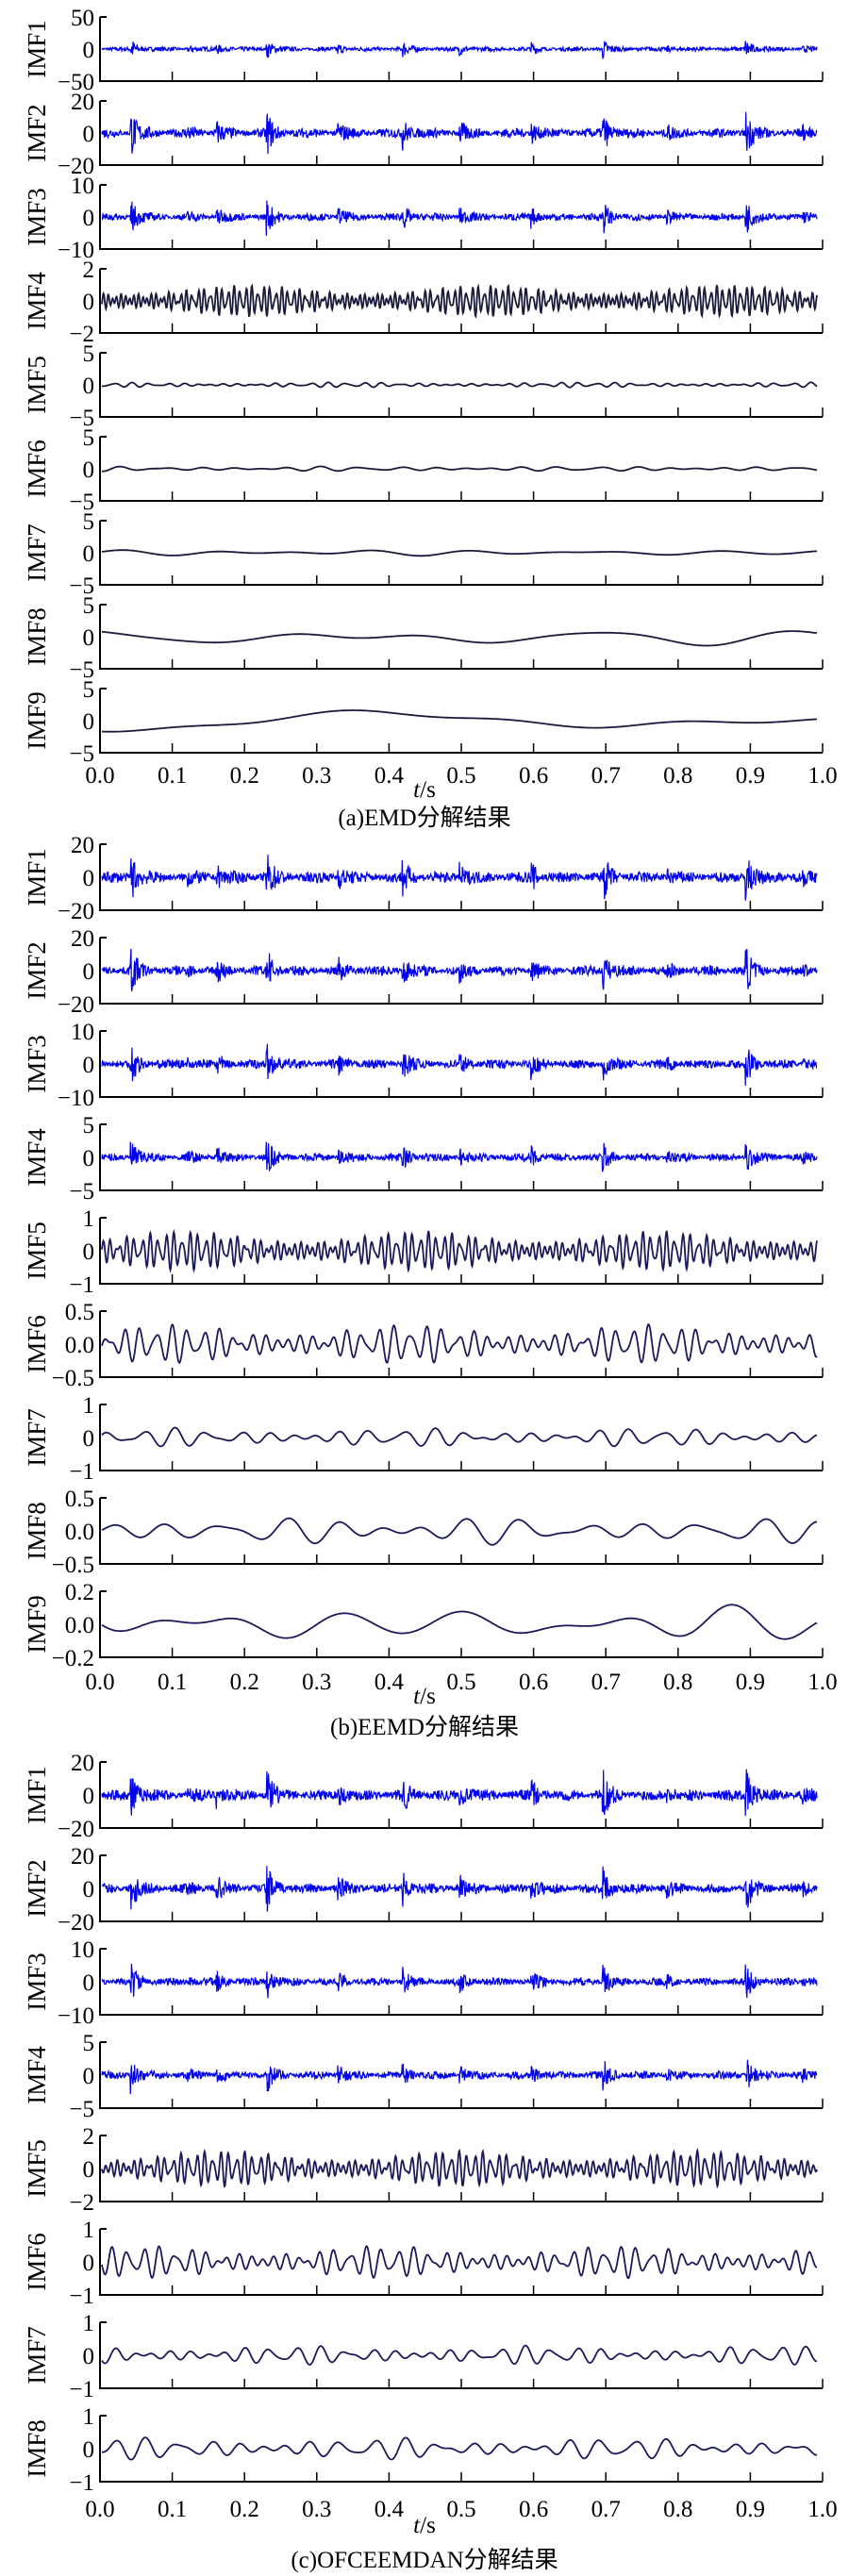  Describe the element at coordinates (459, 2355) in the screenshot. I see `series-line-imf7` at that location.